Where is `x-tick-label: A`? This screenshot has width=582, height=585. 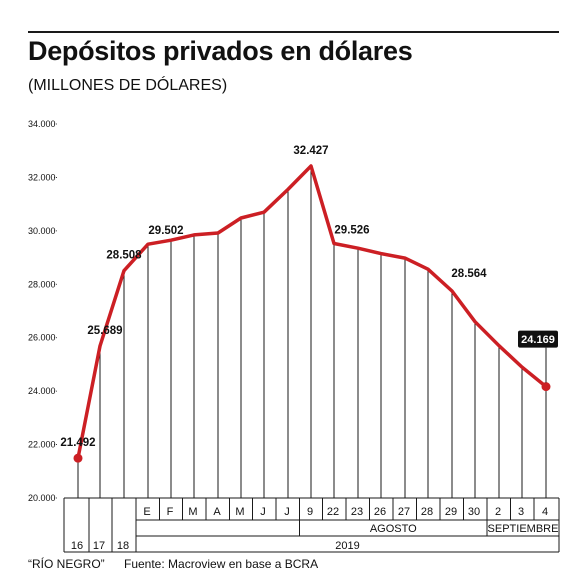 x-tick-label: A is located at coordinates (217, 512).